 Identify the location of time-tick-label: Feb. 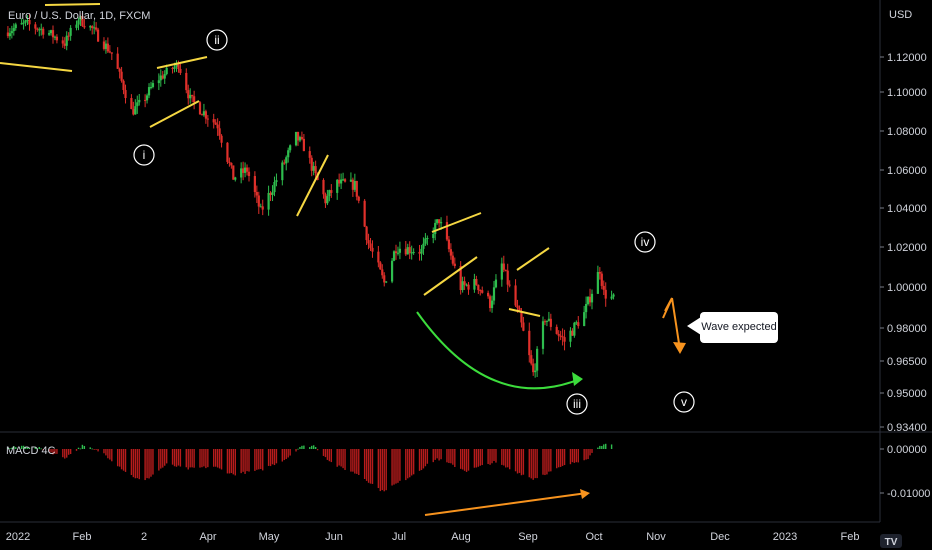
(82, 537).